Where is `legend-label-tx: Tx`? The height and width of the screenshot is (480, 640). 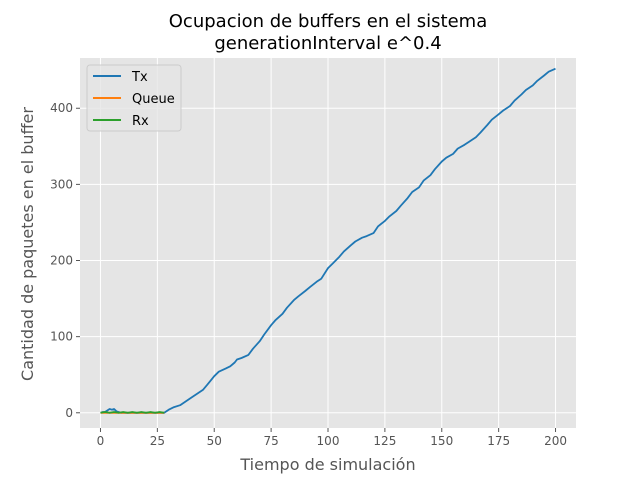
legend-label-tx: Tx is located at coordinates (139, 77).